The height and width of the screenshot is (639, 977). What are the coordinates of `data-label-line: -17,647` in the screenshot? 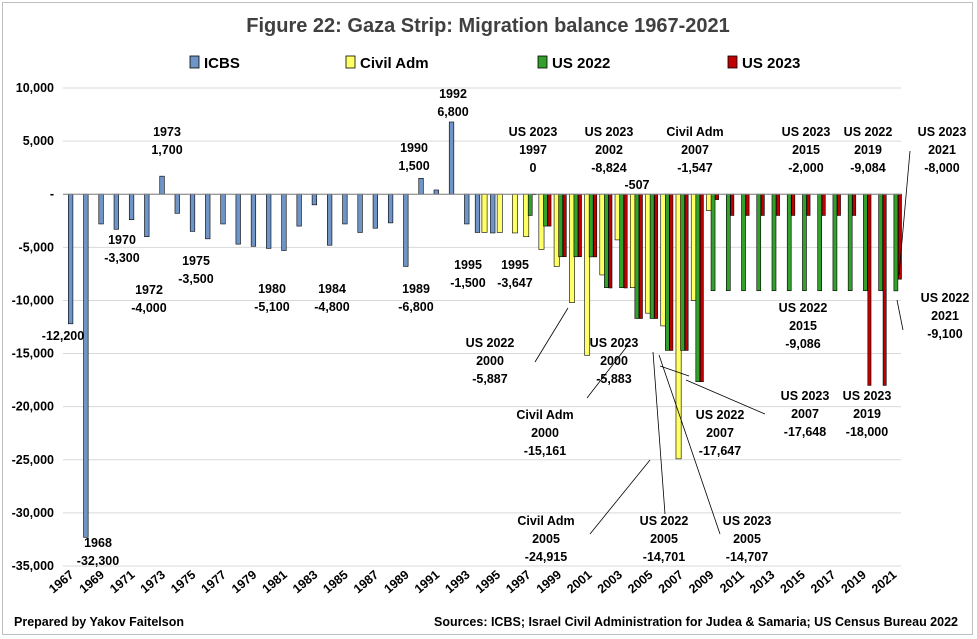 It's located at (720, 451).